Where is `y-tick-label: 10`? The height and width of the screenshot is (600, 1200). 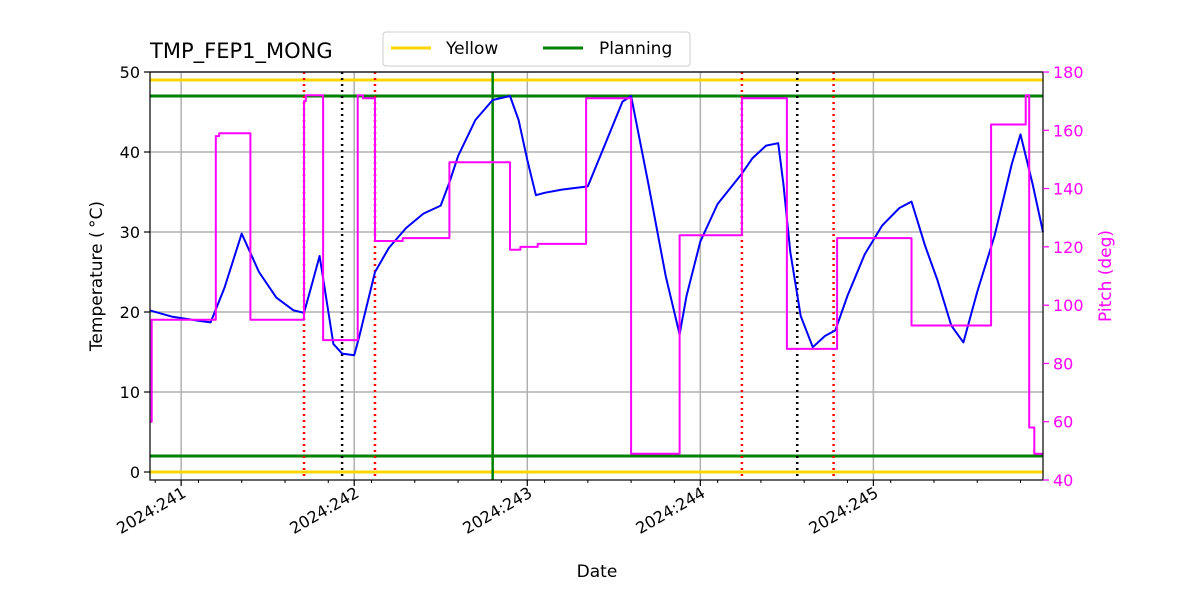 y-tick-label: 10 is located at coordinates (130, 392).